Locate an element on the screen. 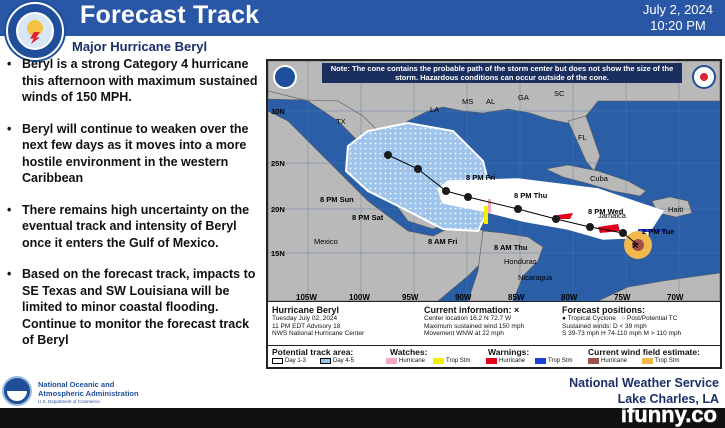 The width and height of the screenshot is (725, 428). legend-item: Hurricane is located at coordinates (405, 361).